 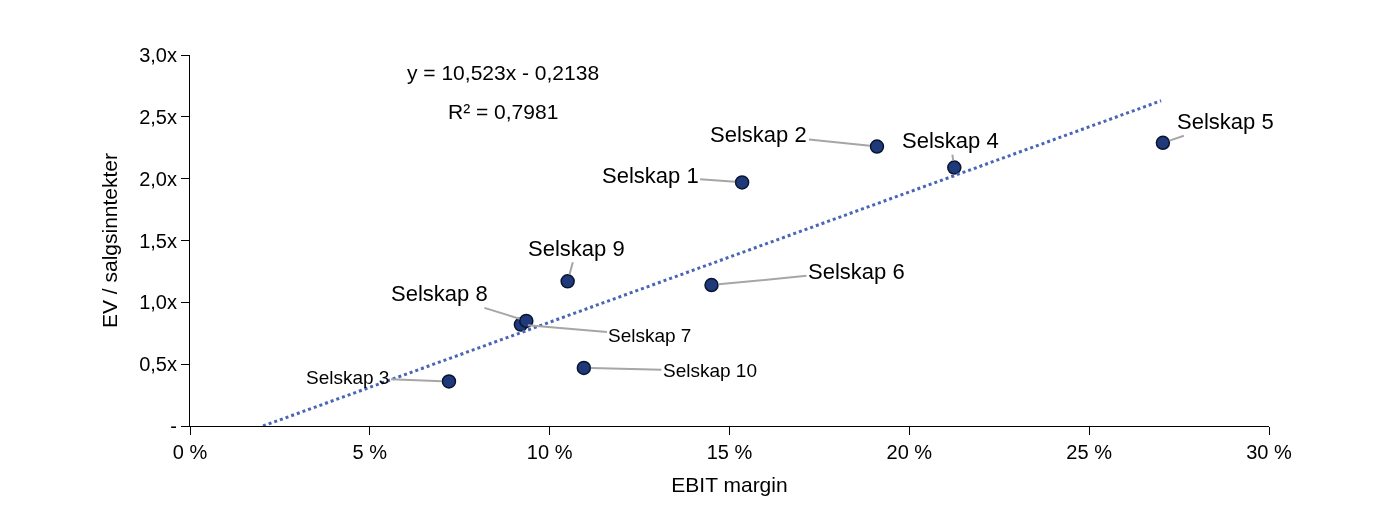 What do you see at coordinates (1269, 452) in the screenshot?
I see `x-tick-label: 30 %` at bounding box center [1269, 452].